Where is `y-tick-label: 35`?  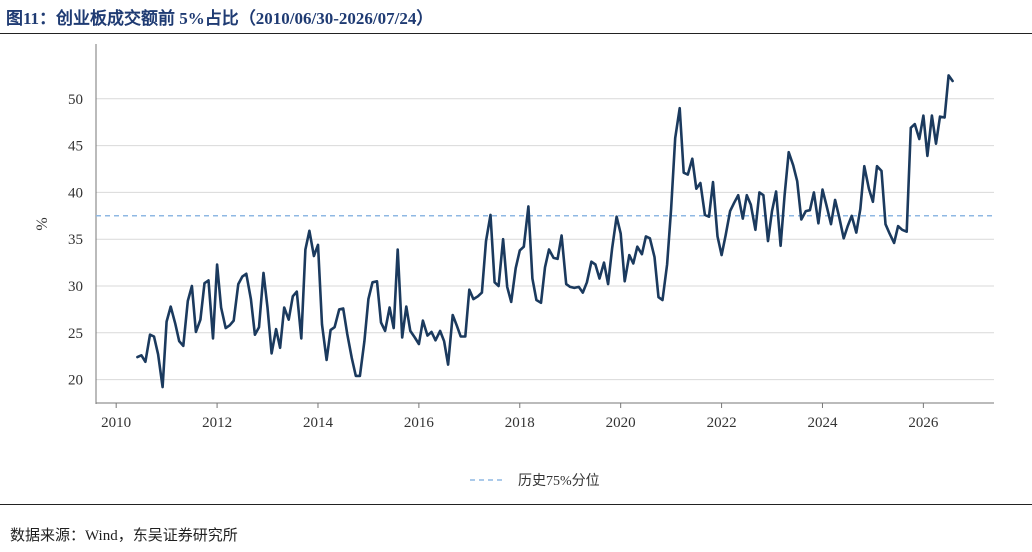
y-tick-label: 35 is located at coordinates (75, 240).